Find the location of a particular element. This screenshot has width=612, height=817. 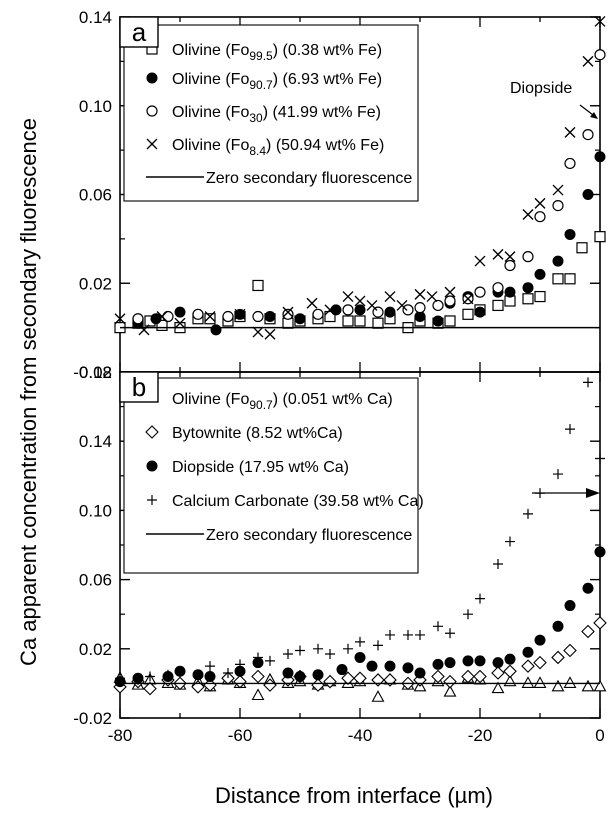

legend-label-rest: ) (0.38 wt% Fe) is located at coordinates (327, 50).